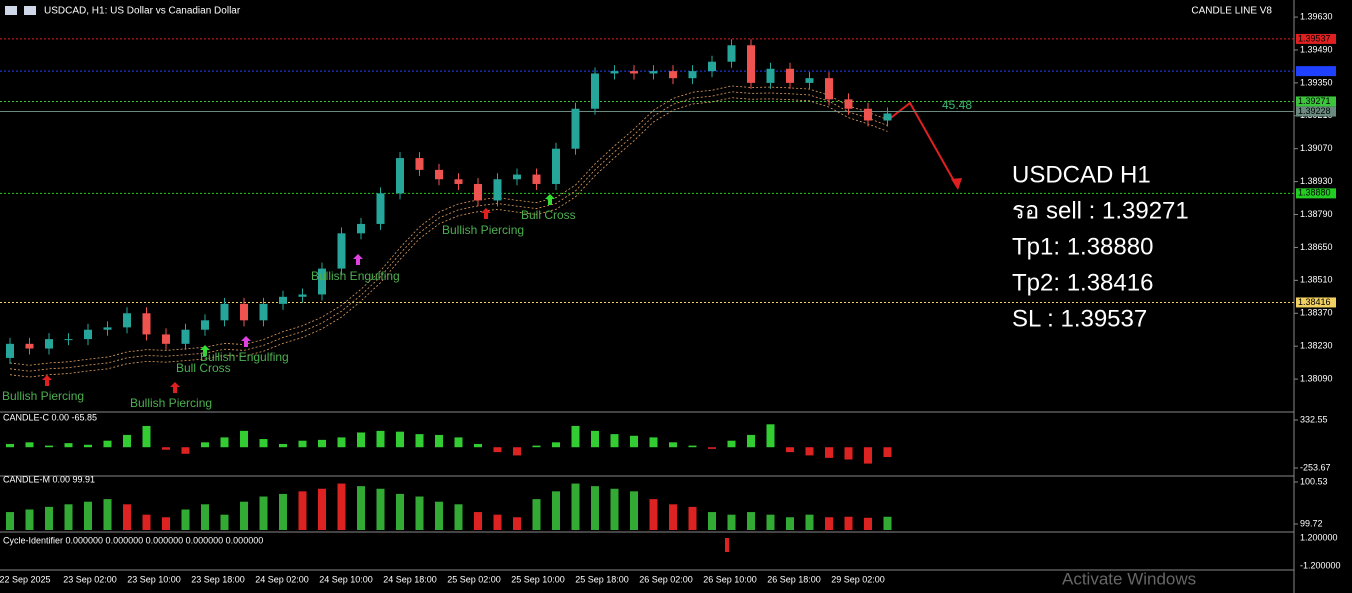  Describe the element at coordinates (548, 215) in the screenshot. I see `pattern-label: Bull Cross` at that location.